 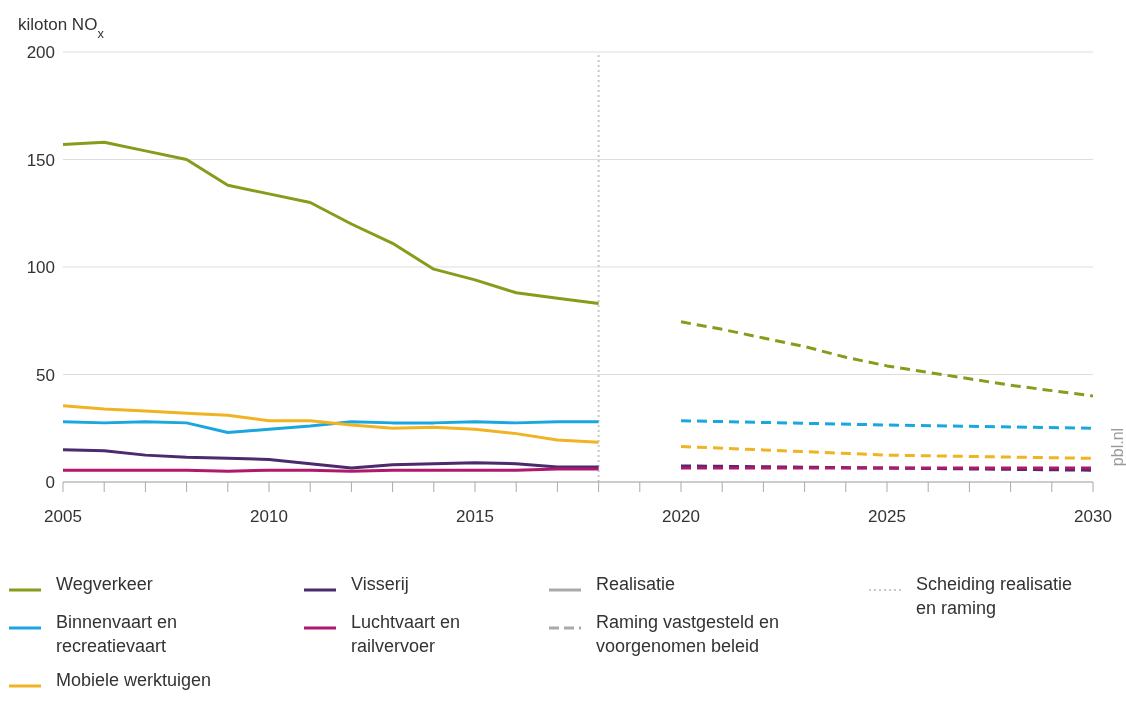 I want to click on legend-label: Binnenvaart en recreatievaart, so click(x=117, y=634).